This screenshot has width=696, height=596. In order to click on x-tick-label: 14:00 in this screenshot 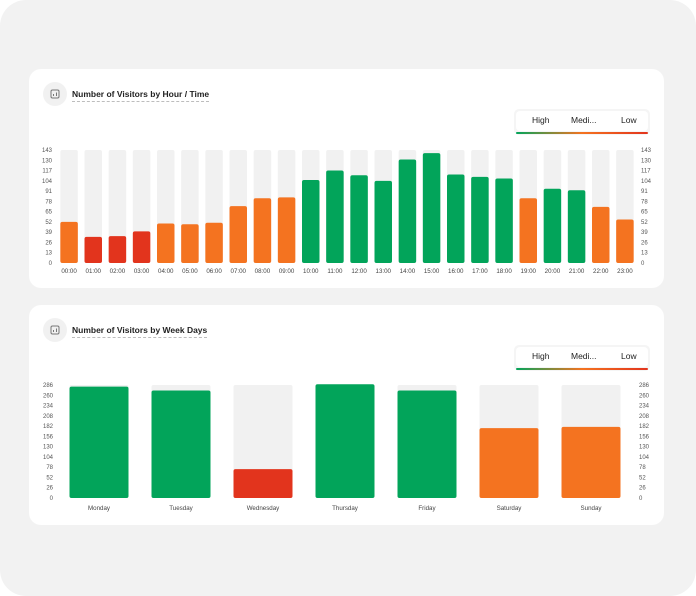, I will do `click(408, 271)`.